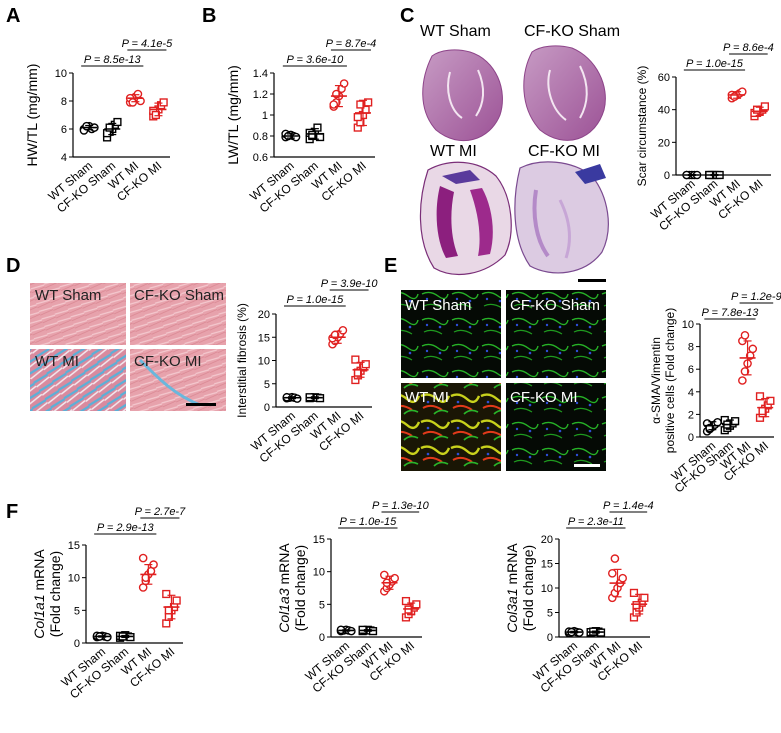  What do you see at coordinates (260, 158) in the screenshot?
I see `y-tick-label: 0.6` at bounding box center [260, 158].